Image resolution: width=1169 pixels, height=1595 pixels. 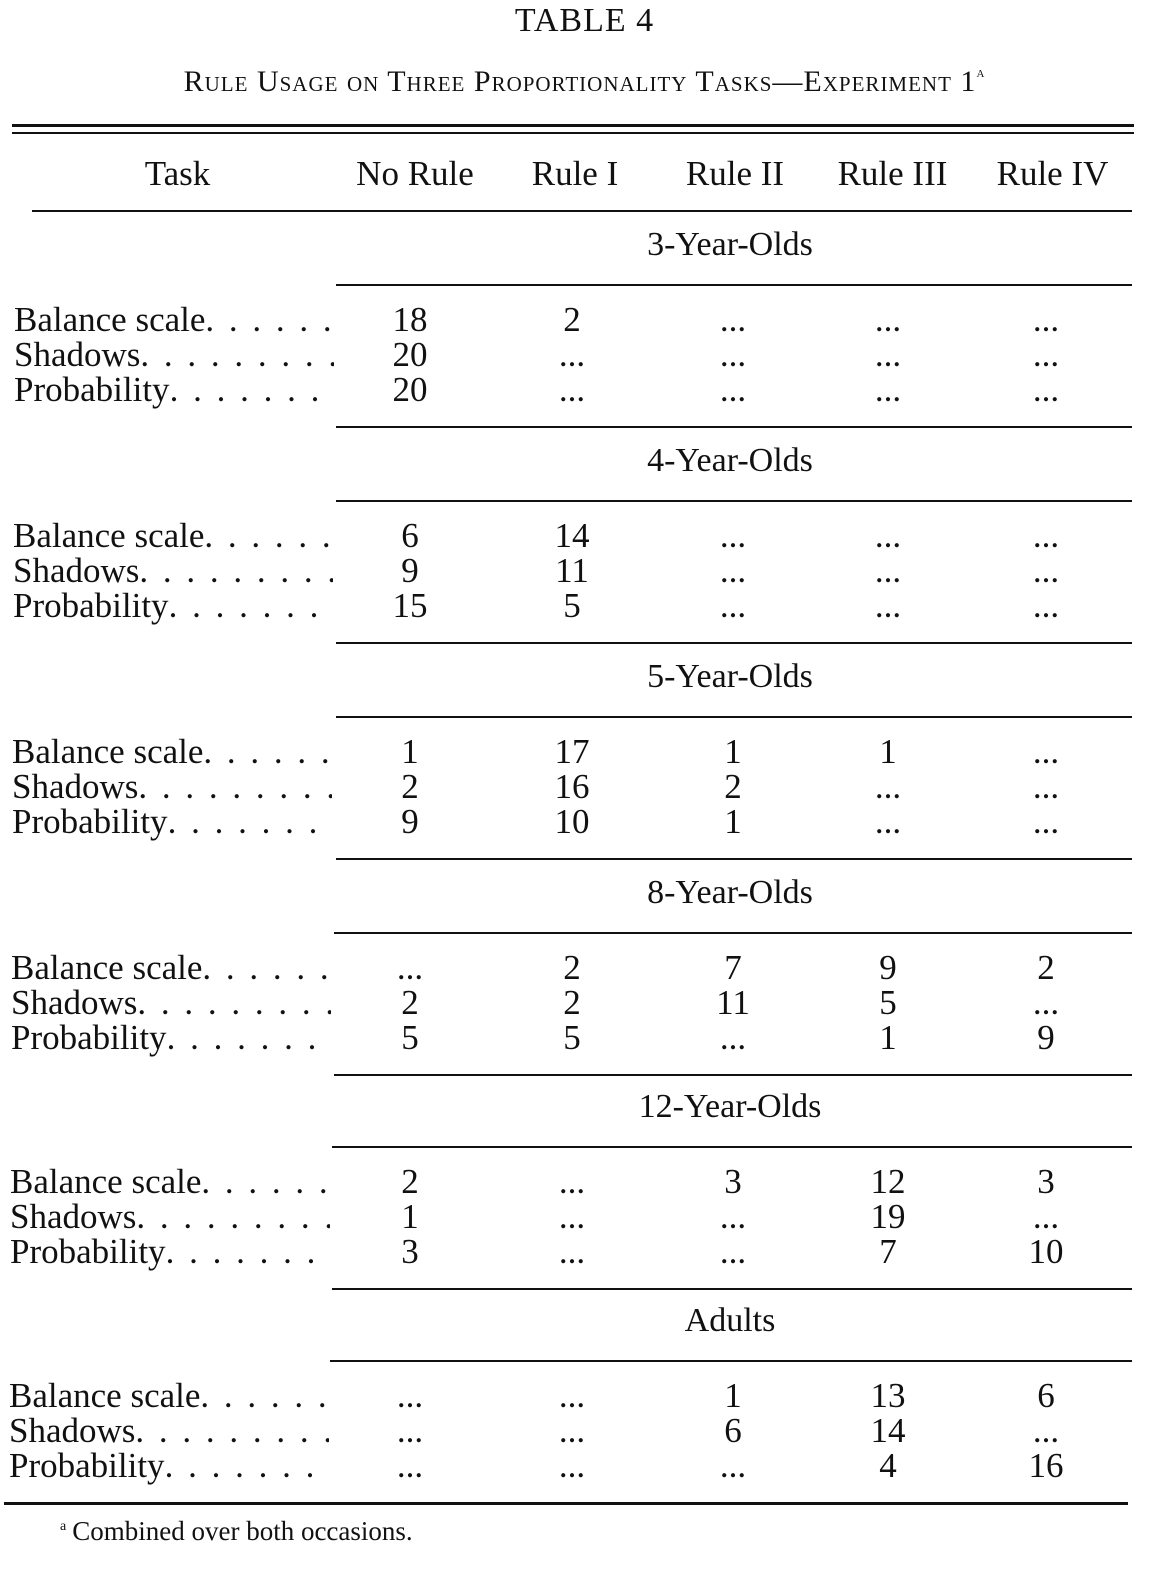 What do you see at coordinates (572, 570) in the screenshot?
I see `value-cell: 11` at bounding box center [572, 570].